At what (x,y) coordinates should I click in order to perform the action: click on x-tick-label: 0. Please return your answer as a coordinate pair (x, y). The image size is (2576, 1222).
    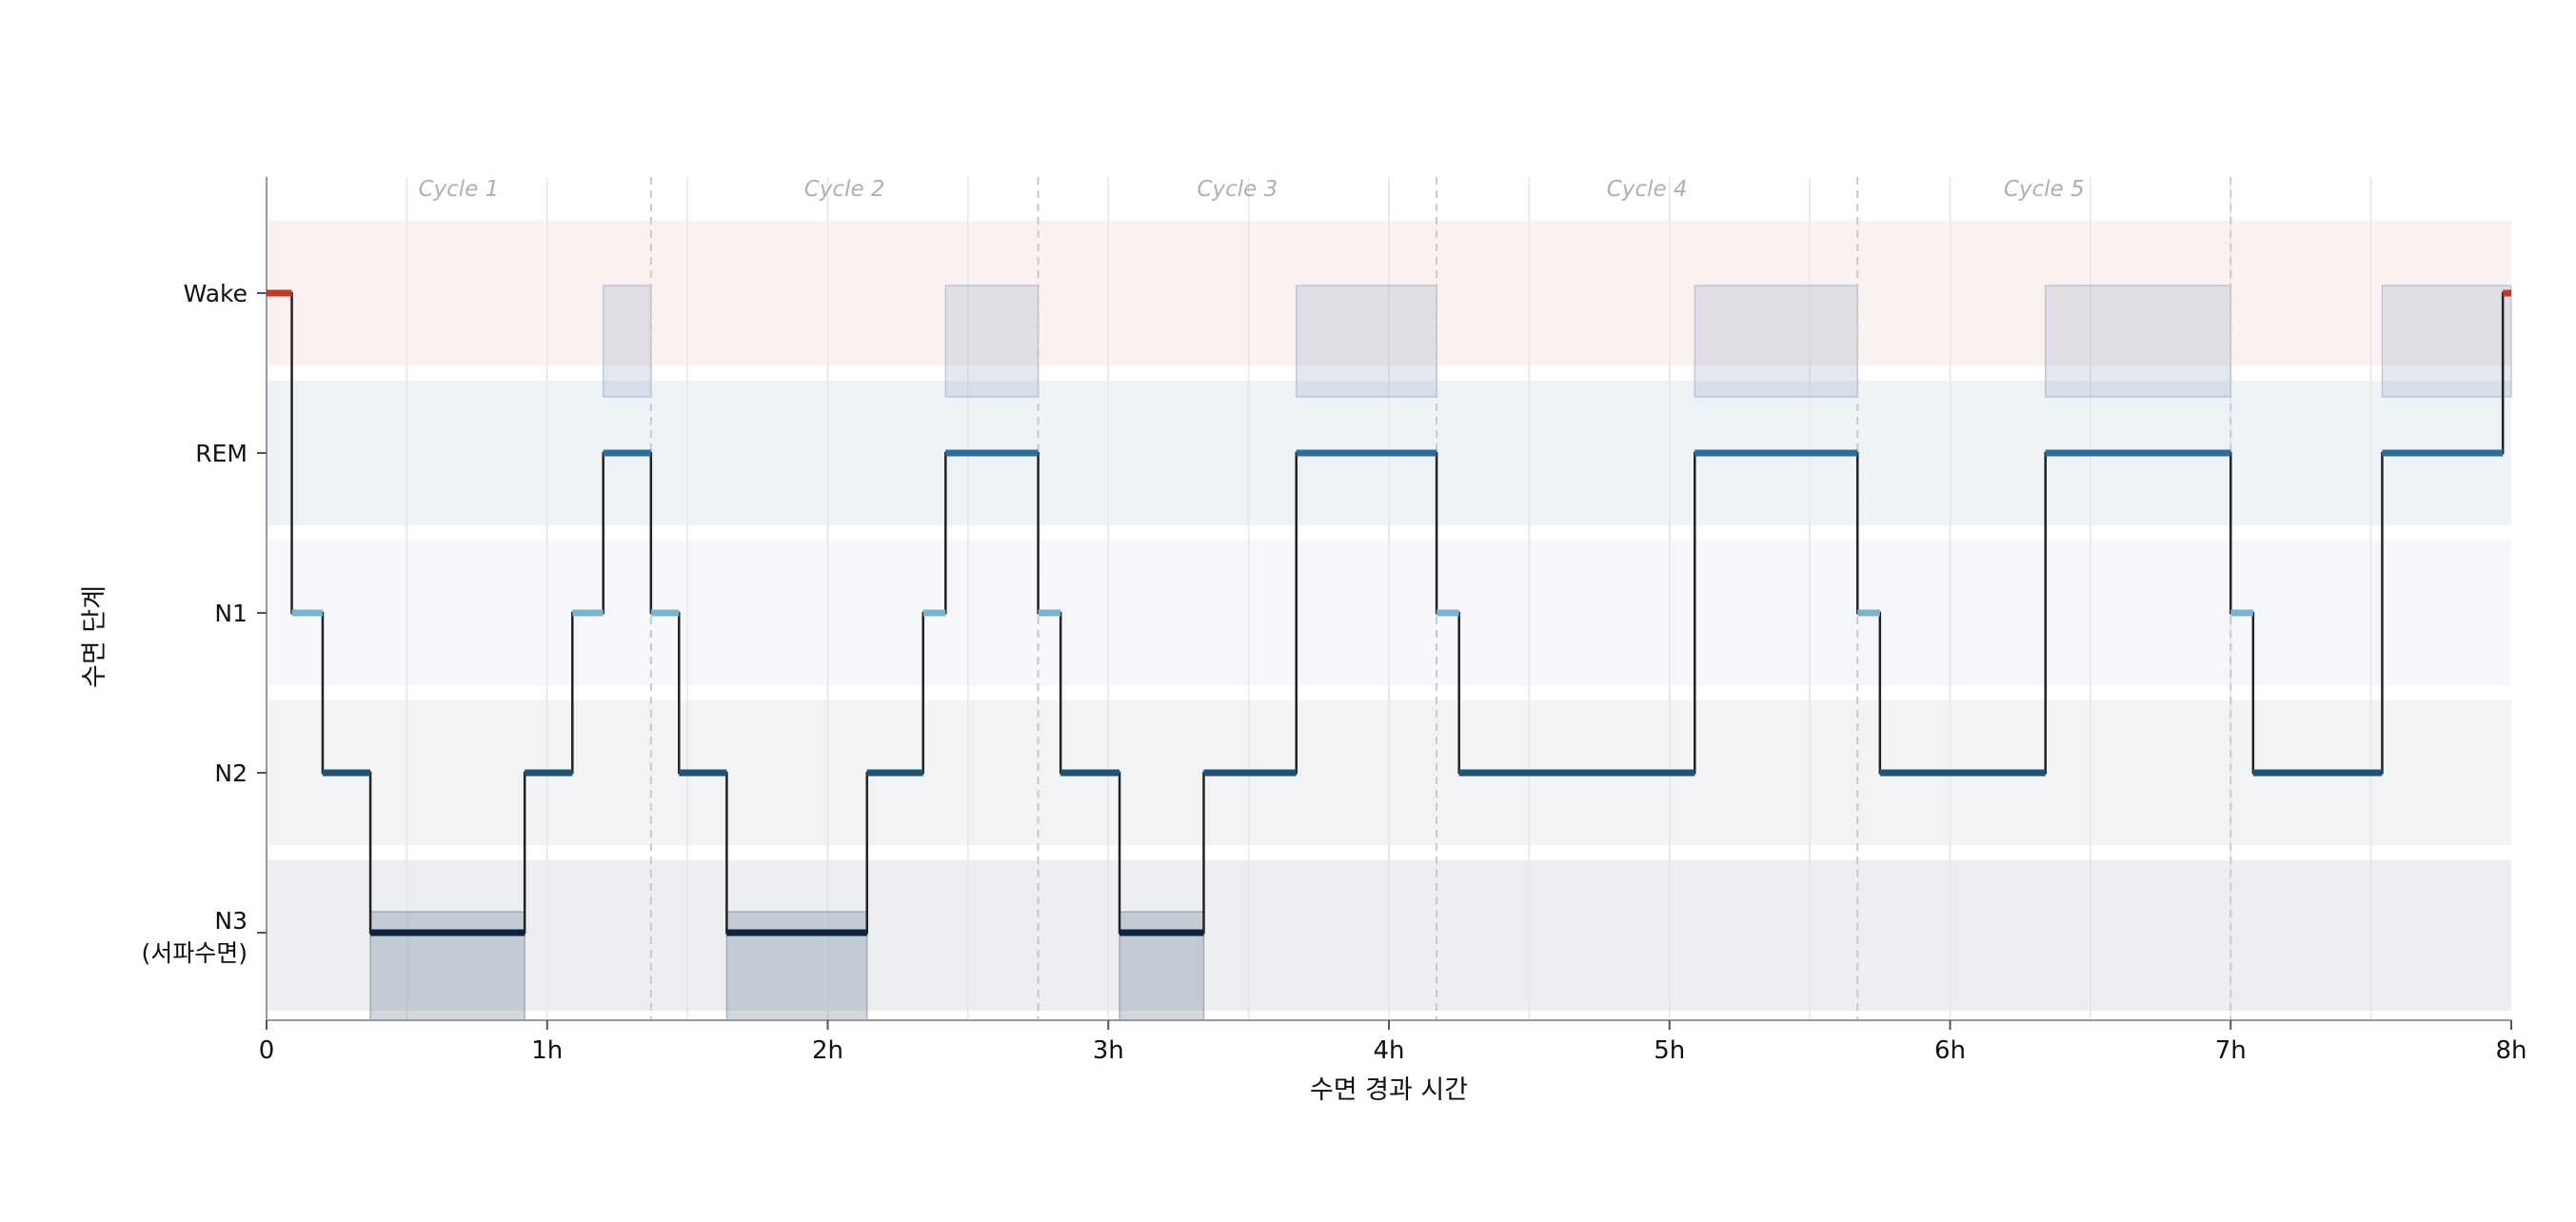
    Looking at the image, I should click on (267, 1051).